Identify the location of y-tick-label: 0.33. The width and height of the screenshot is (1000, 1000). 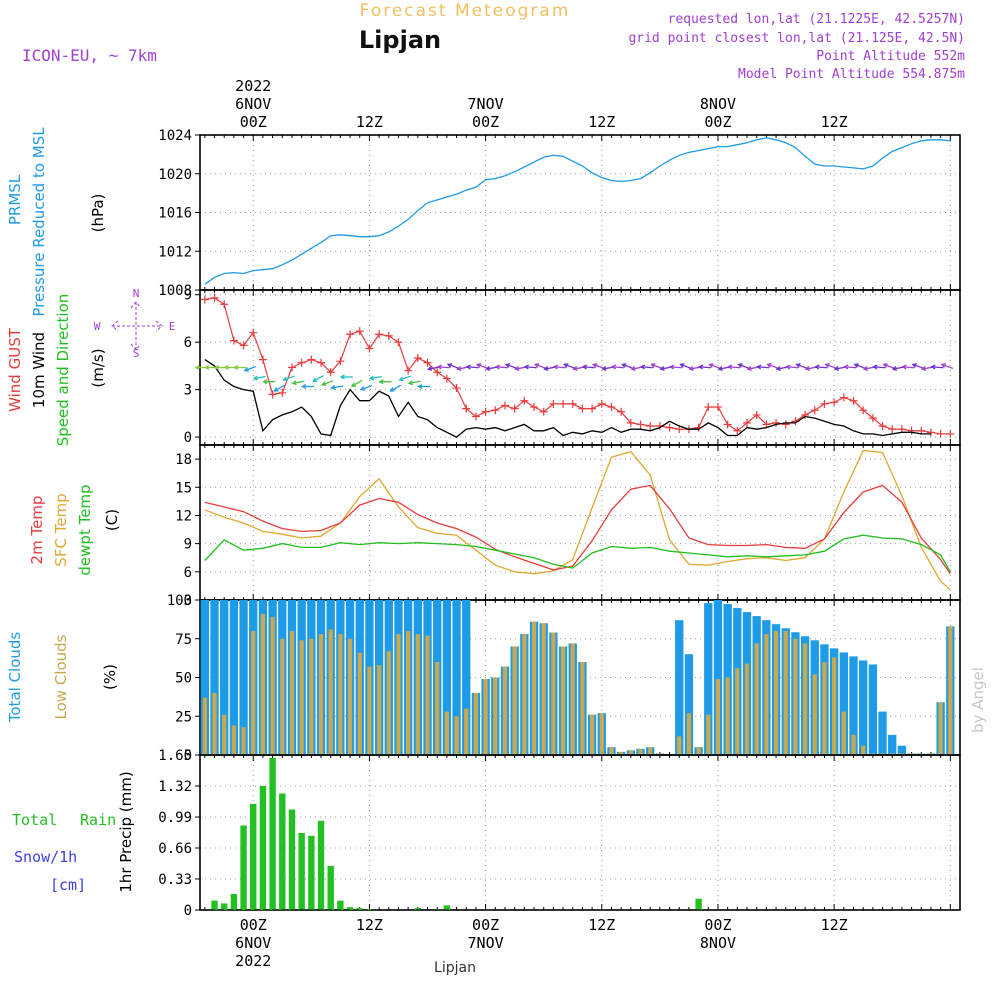
(175, 880).